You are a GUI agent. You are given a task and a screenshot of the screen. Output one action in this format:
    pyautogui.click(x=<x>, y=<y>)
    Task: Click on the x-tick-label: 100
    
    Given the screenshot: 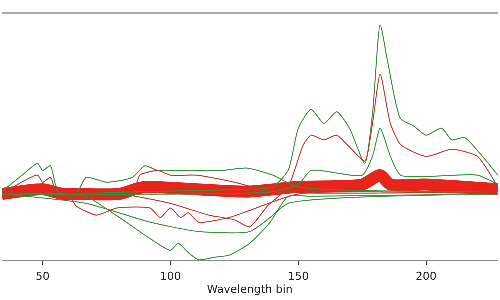 What is the action you would take?
    pyautogui.click(x=171, y=277)
    